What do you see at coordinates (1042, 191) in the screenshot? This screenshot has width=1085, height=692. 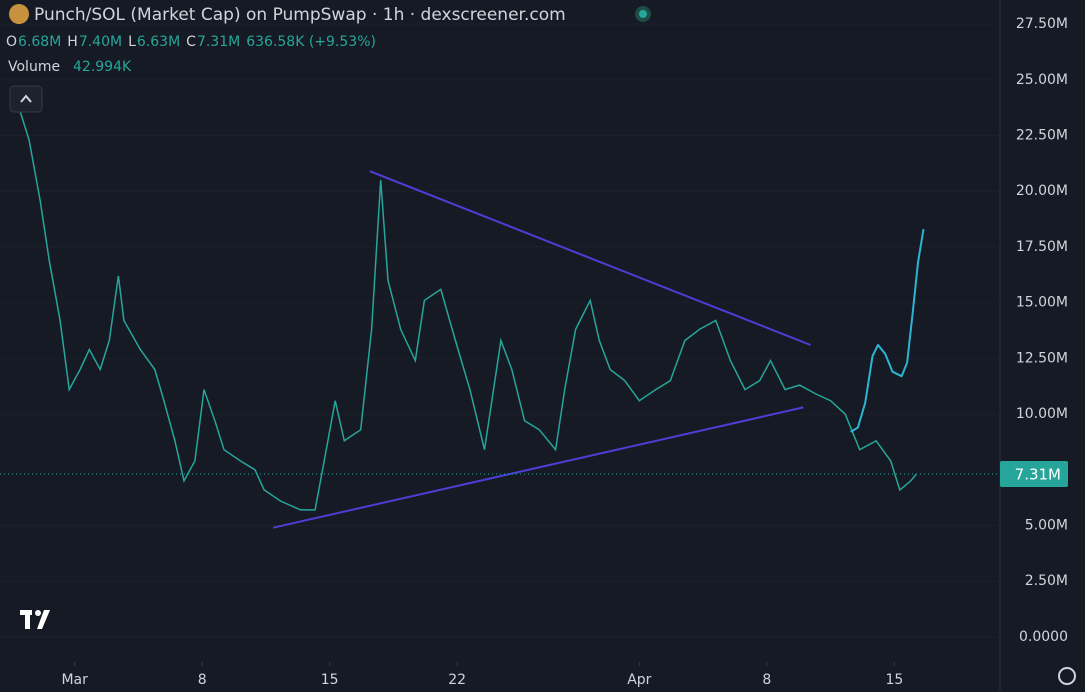 I see `y-tick-label: 20.00M` at bounding box center [1042, 191].